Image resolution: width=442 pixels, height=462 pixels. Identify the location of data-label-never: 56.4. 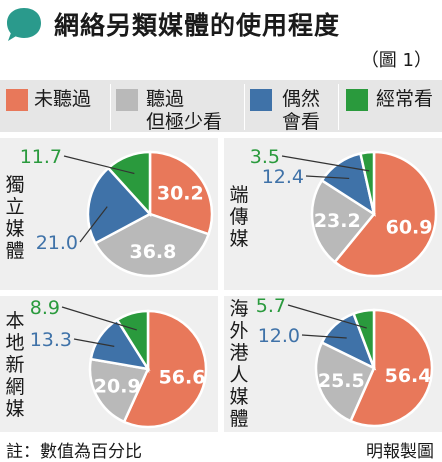
(408, 376).